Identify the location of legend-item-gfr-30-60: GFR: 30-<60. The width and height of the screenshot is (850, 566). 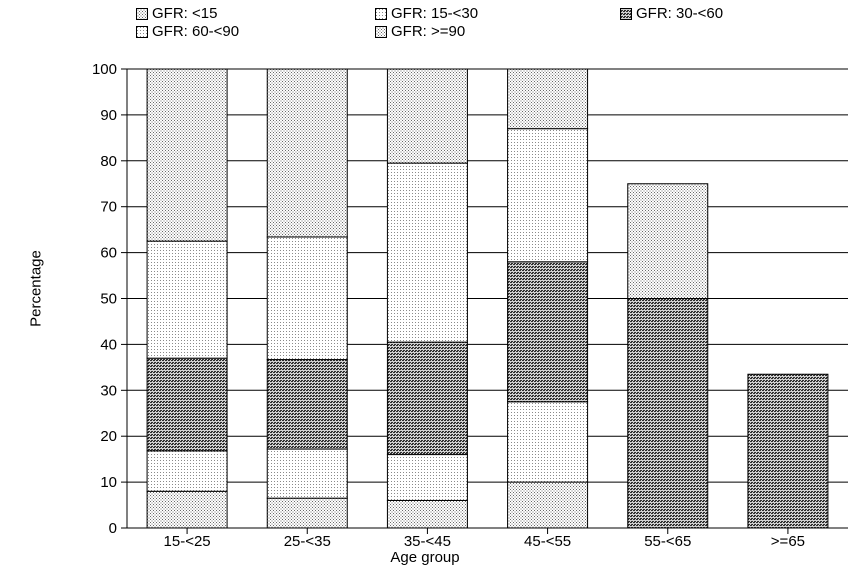
(671, 14).